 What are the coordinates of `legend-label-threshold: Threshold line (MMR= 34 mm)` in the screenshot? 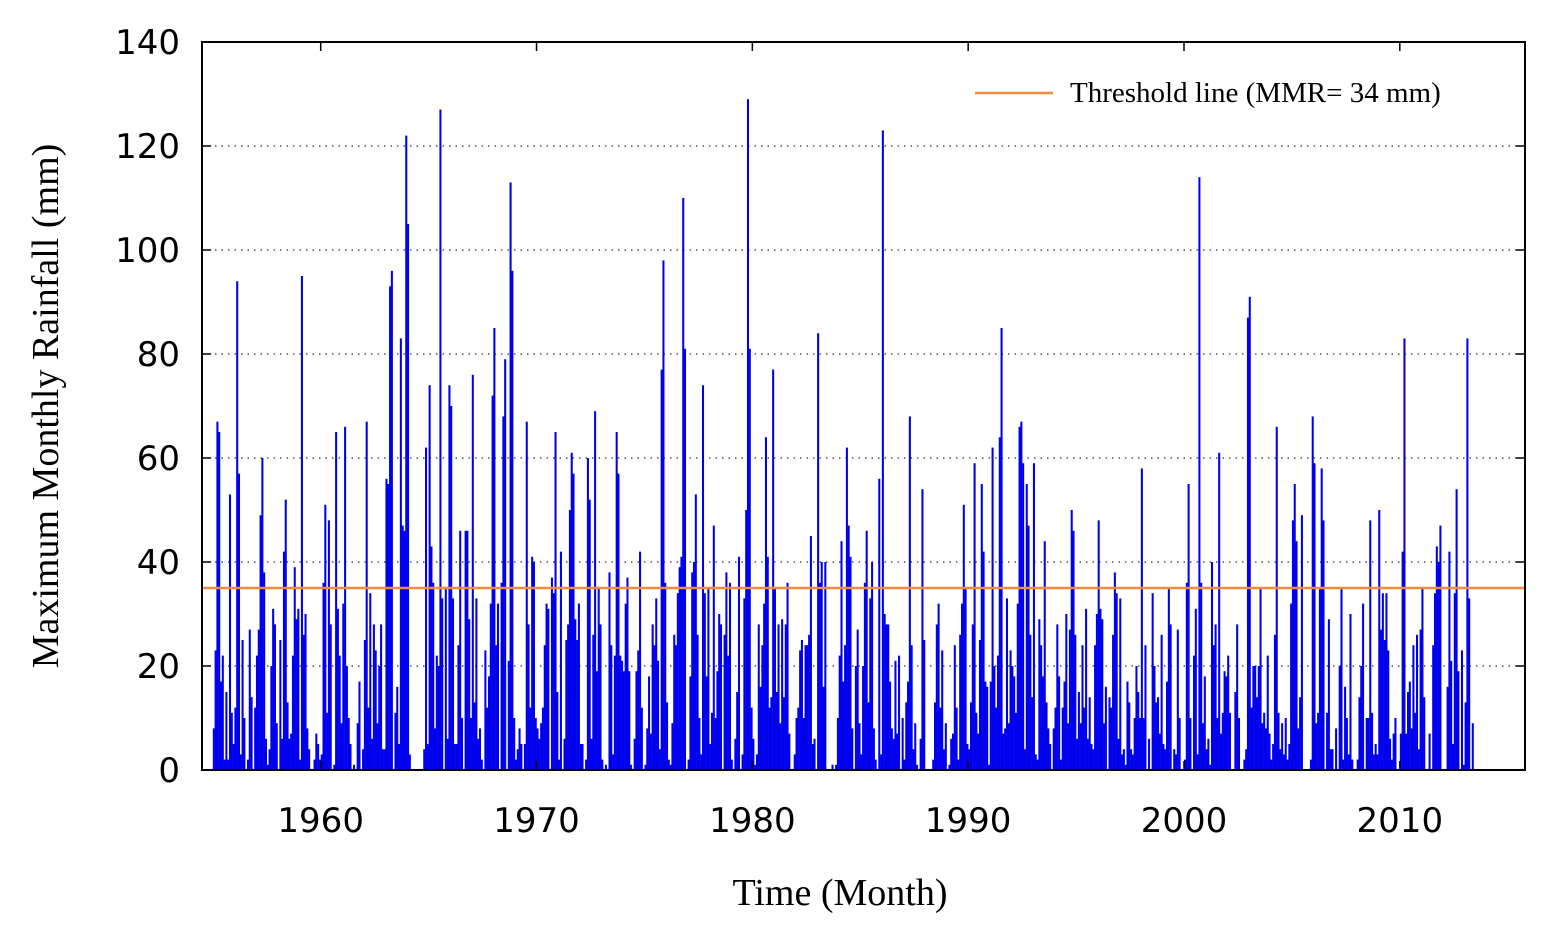 It's located at (1255, 93).